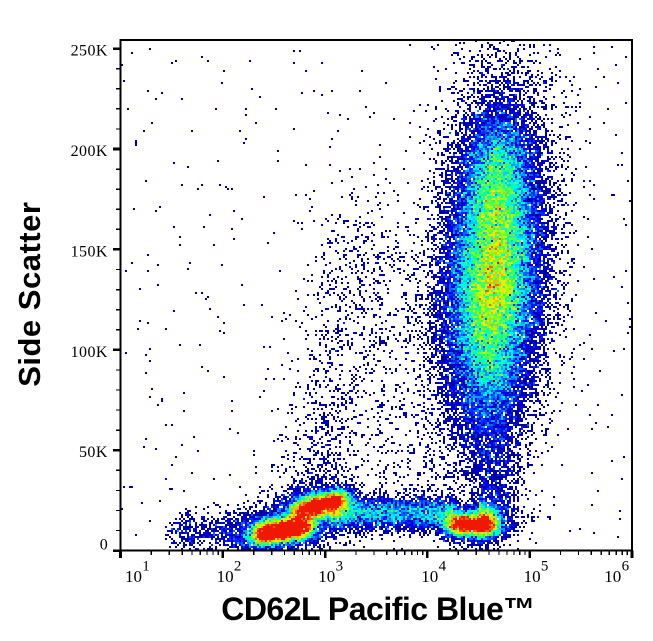 This screenshot has height=641, width=653. I want to click on svg-text: 150K, so click(89, 251).